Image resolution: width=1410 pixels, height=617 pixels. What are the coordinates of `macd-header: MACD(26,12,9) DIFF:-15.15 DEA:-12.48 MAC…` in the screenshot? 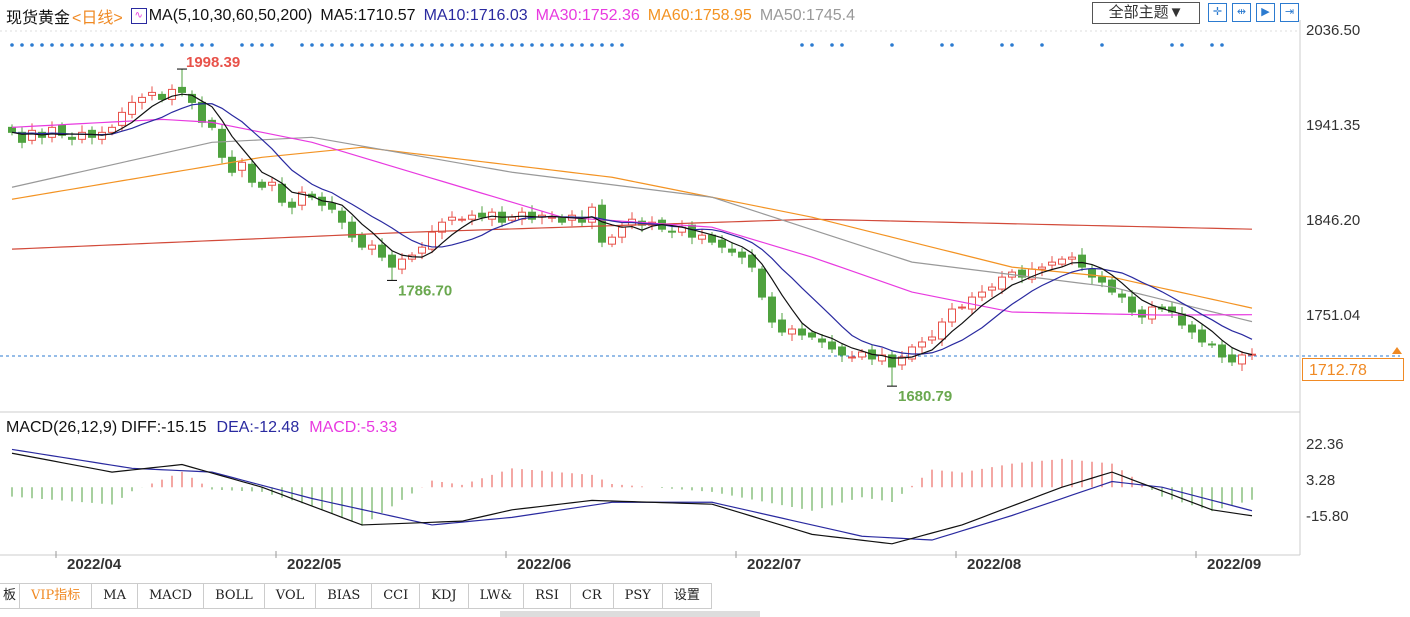 It's located at (201, 428).